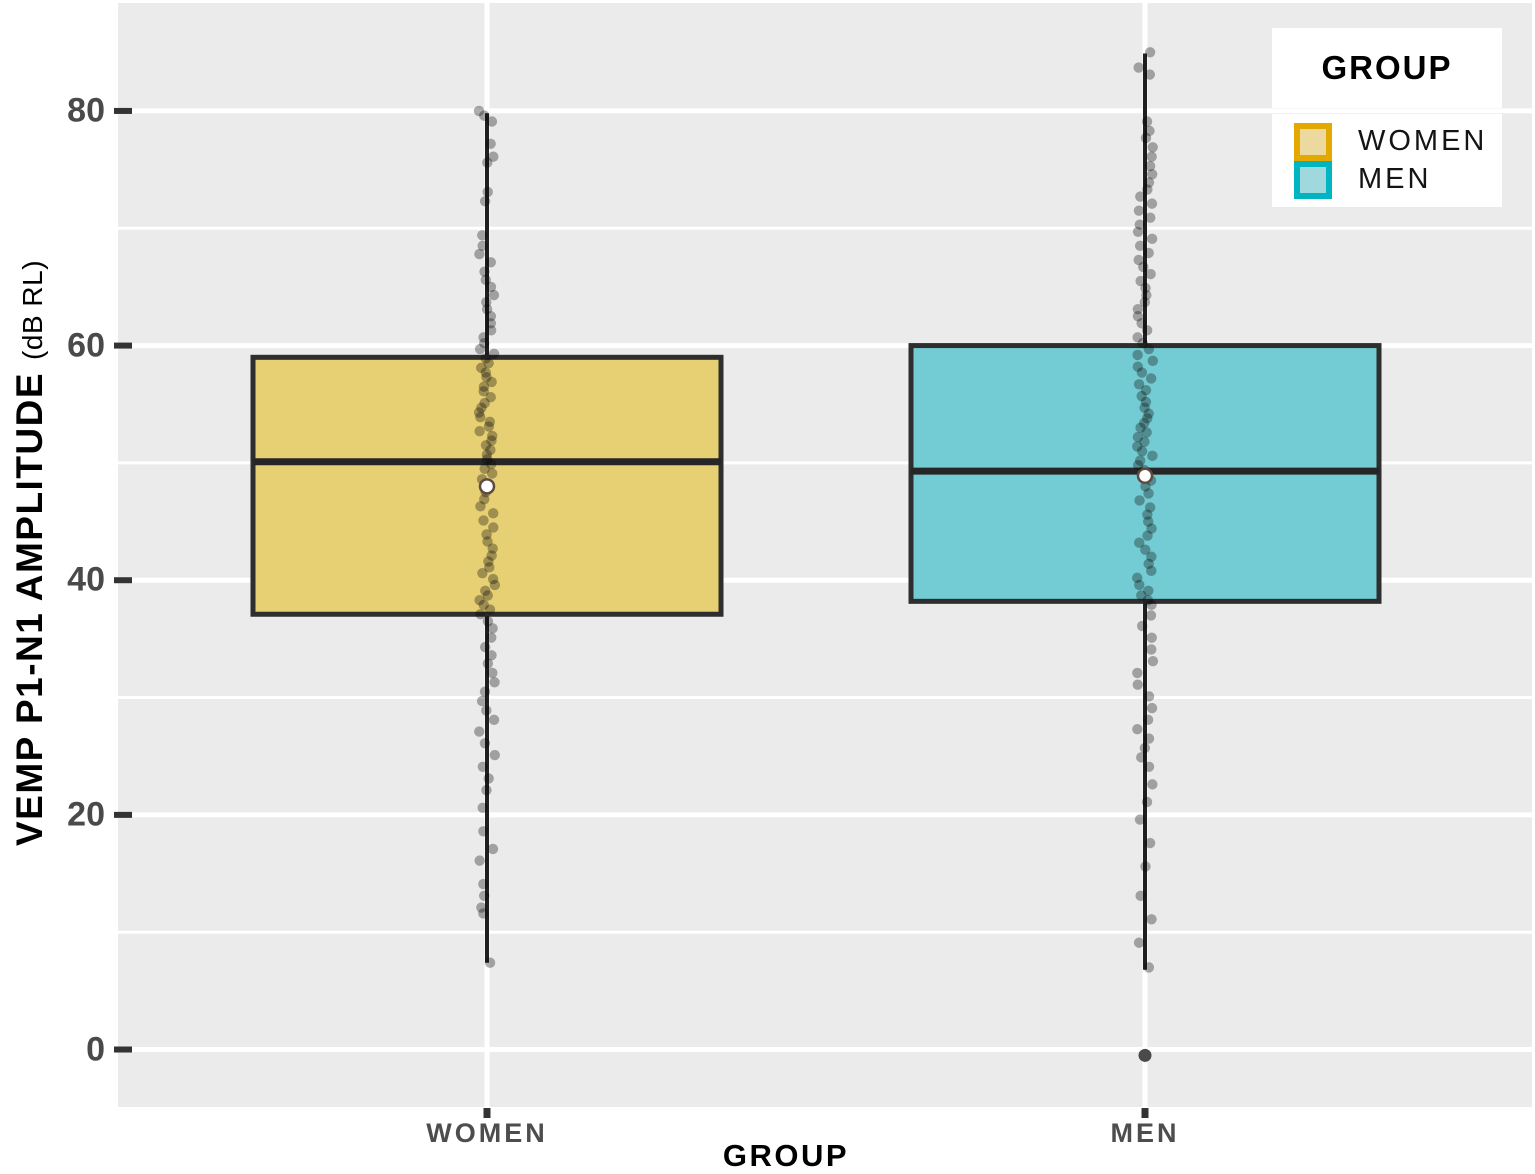 This screenshot has height=1174, width=1535. I want to click on legend-swatch-women, so click(1313, 141).